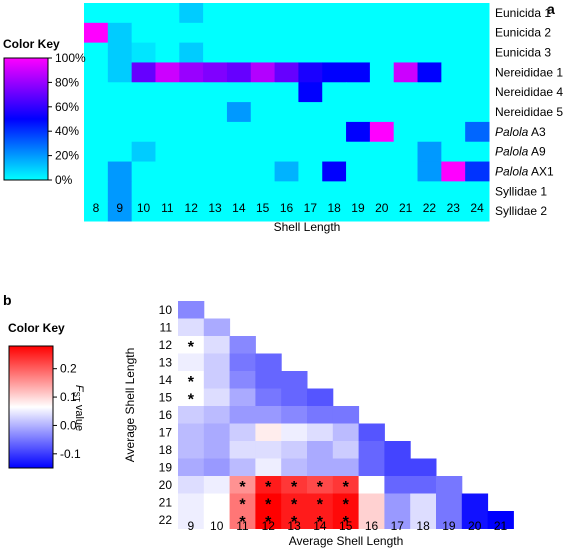 The height and width of the screenshot is (549, 567). What do you see at coordinates (294, 526) in the screenshot?
I see `heatmap-b-x-tick: 13` at bounding box center [294, 526].